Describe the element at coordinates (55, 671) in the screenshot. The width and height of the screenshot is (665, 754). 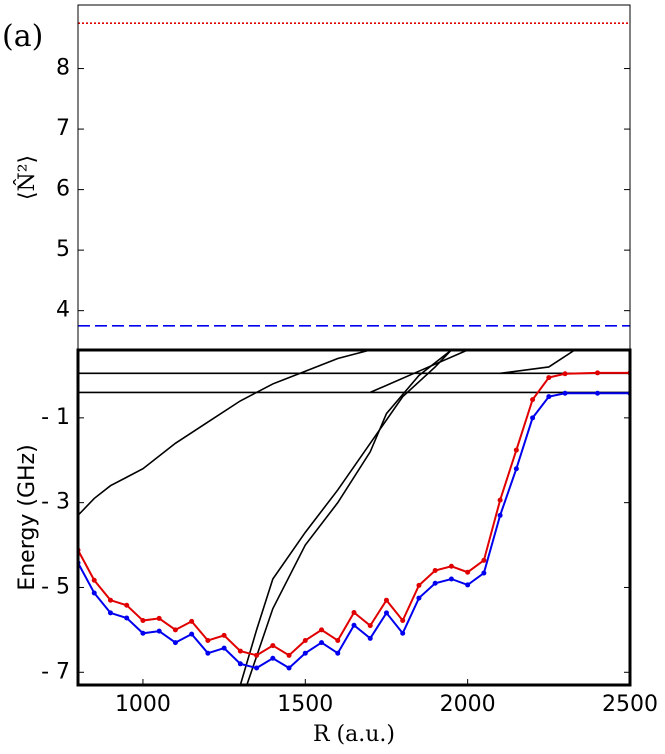
I see `y-tick-label: - 7` at that location.